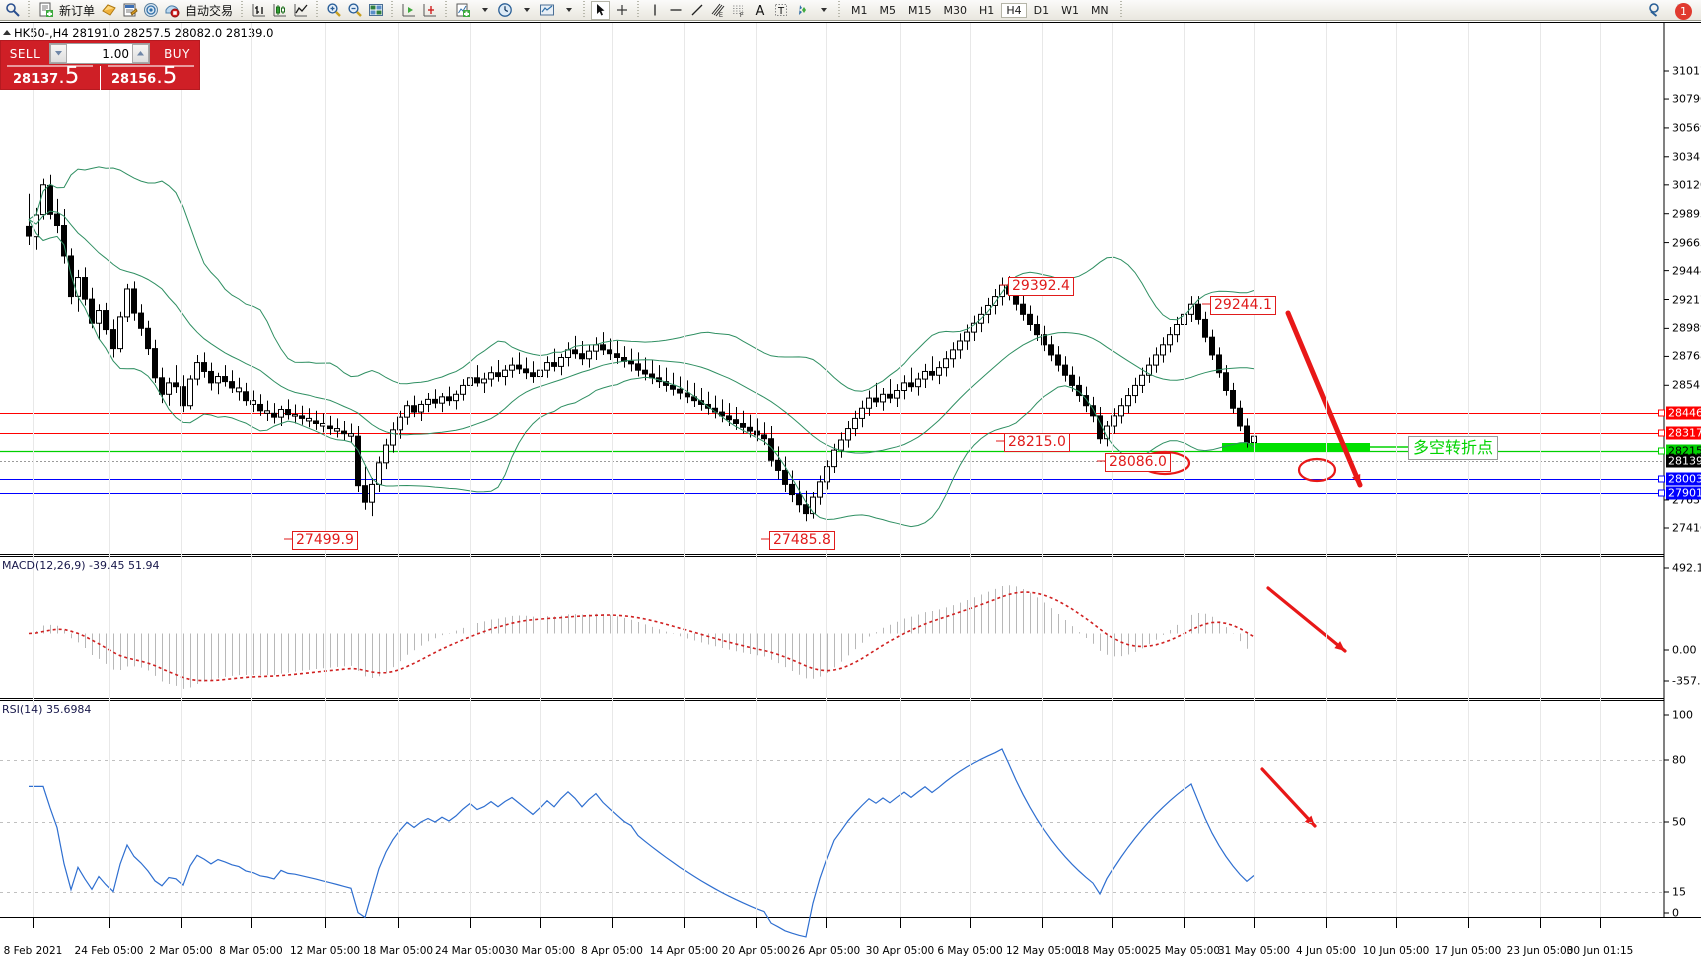 The width and height of the screenshot is (1701, 957). Describe the element at coordinates (900, 951) in the screenshot. I see `time-axis-label: 30 Apr 05:00` at that location.